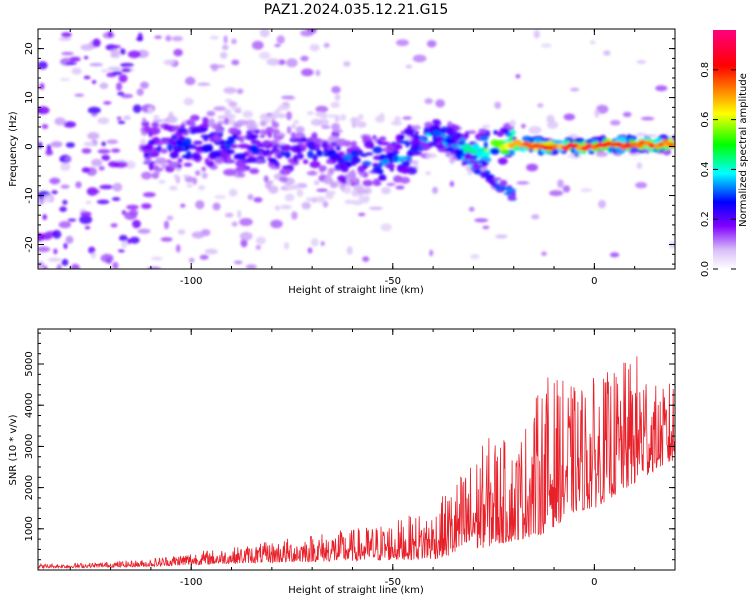 Image resolution: width=750 pixels, height=600 pixels. I want to click on x-tick-label: -50, so click(393, 582).